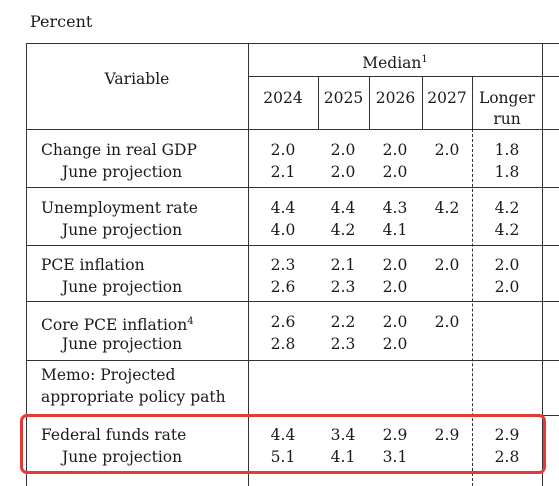 The height and width of the screenshot is (486, 559). Describe the element at coordinates (395, 457) in the screenshot. I see `policy-row-value: 3.1` at that location.